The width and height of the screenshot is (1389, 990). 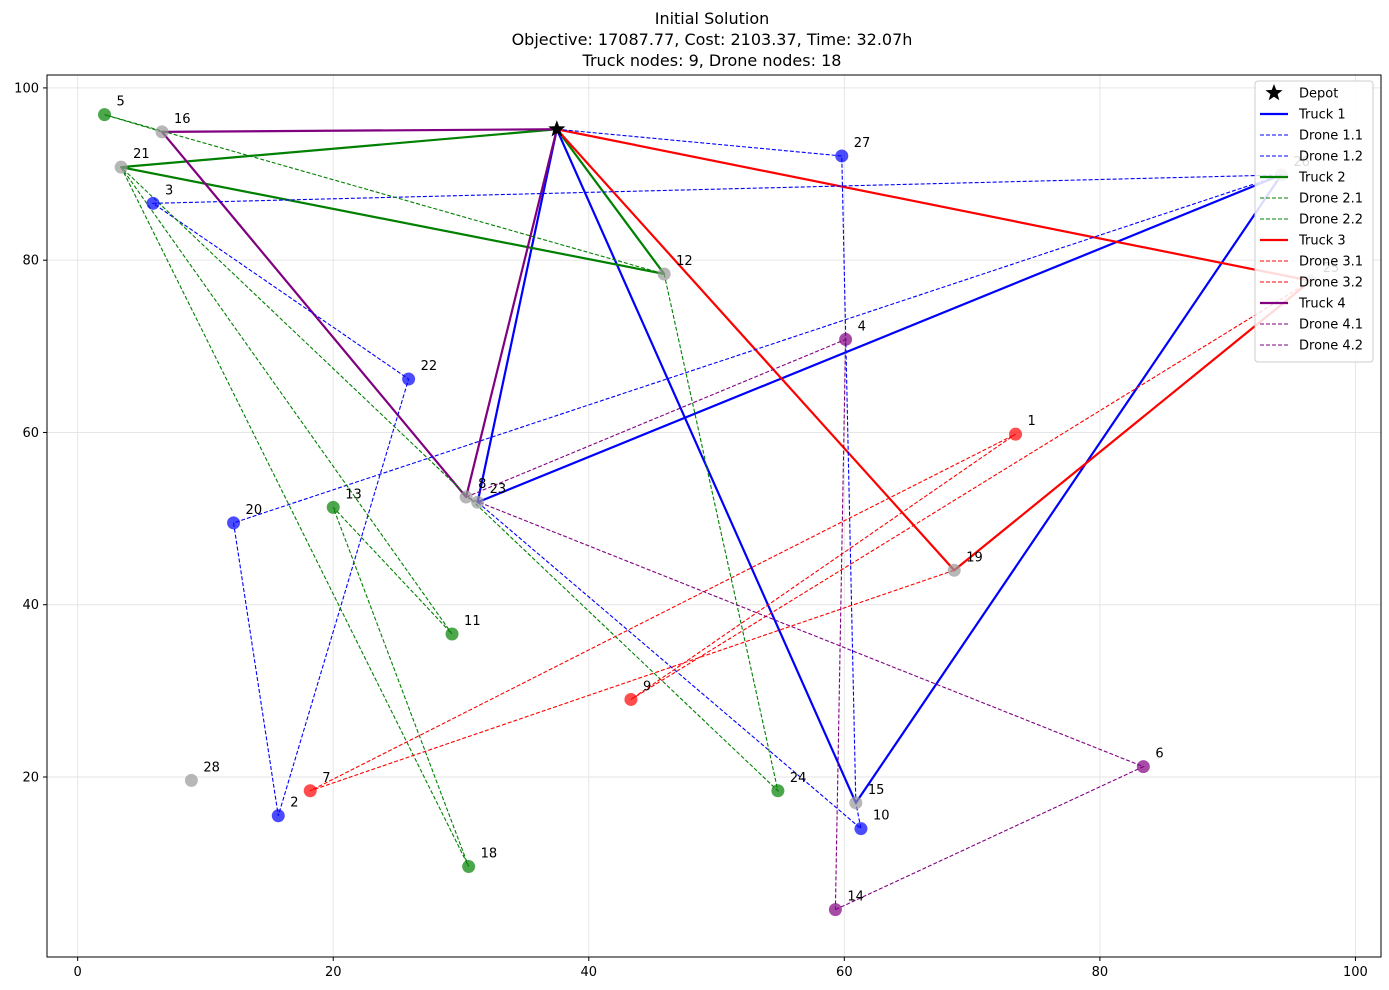 What do you see at coordinates (278, 816) in the screenshot?
I see `node-2-marker` at bounding box center [278, 816].